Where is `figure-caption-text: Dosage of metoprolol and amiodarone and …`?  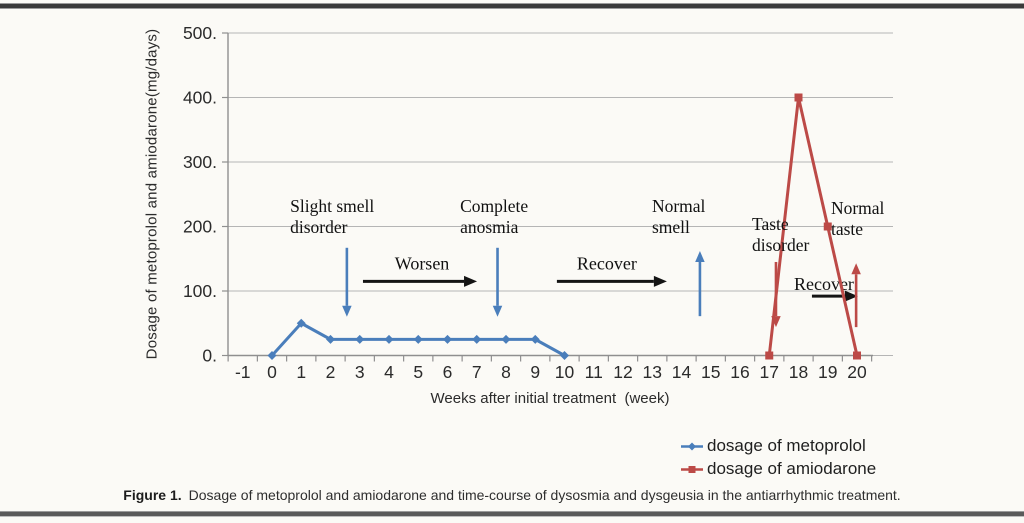
figure-caption-text: Dosage of metoprolol and amiodarone and … is located at coordinates (544, 495).